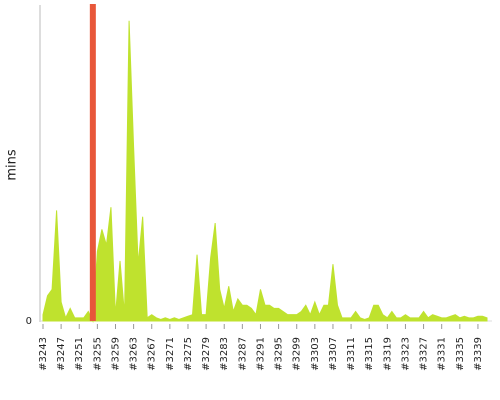 The width and height of the screenshot is (500, 400). What do you see at coordinates (12, 165) in the screenshot?
I see `y-axis-label: mins` at bounding box center [12, 165].